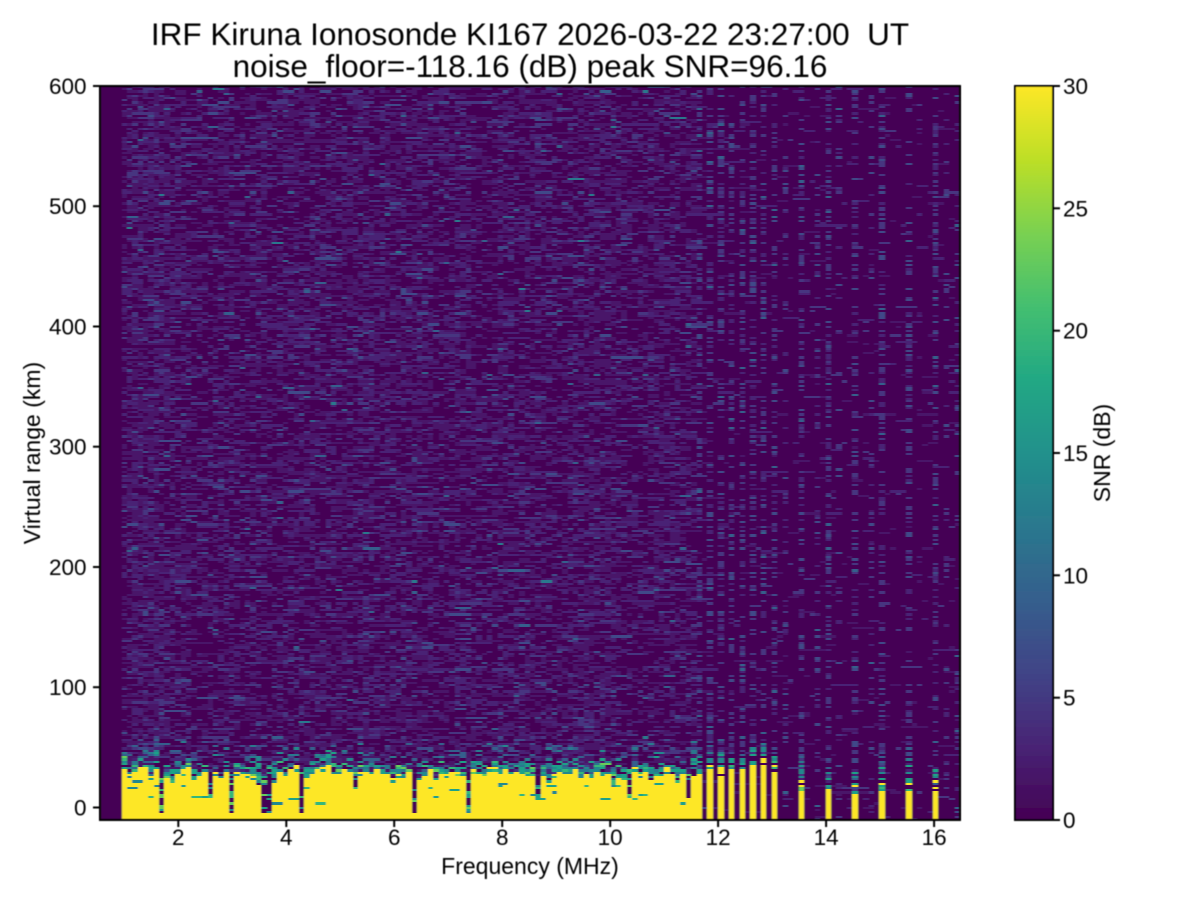 Image resolution: width=1200 pixels, height=900 pixels. Describe the element at coordinates (286, 837) in the screenshot. I see `svg-text: 4` at that location.